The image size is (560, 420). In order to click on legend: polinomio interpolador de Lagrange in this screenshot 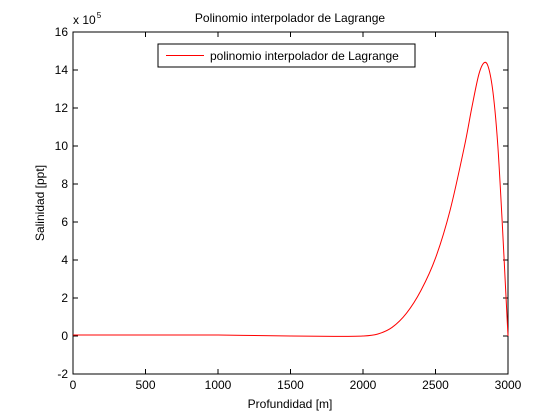, I will do `click(286, 55)`.